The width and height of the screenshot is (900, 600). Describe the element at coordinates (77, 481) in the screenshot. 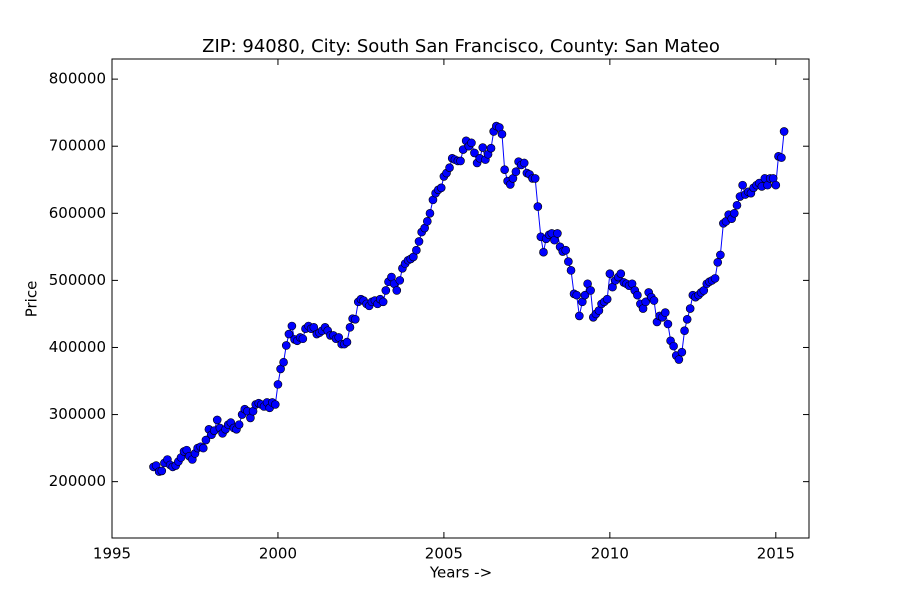

I see `y-tick-label: 200000` at that location.